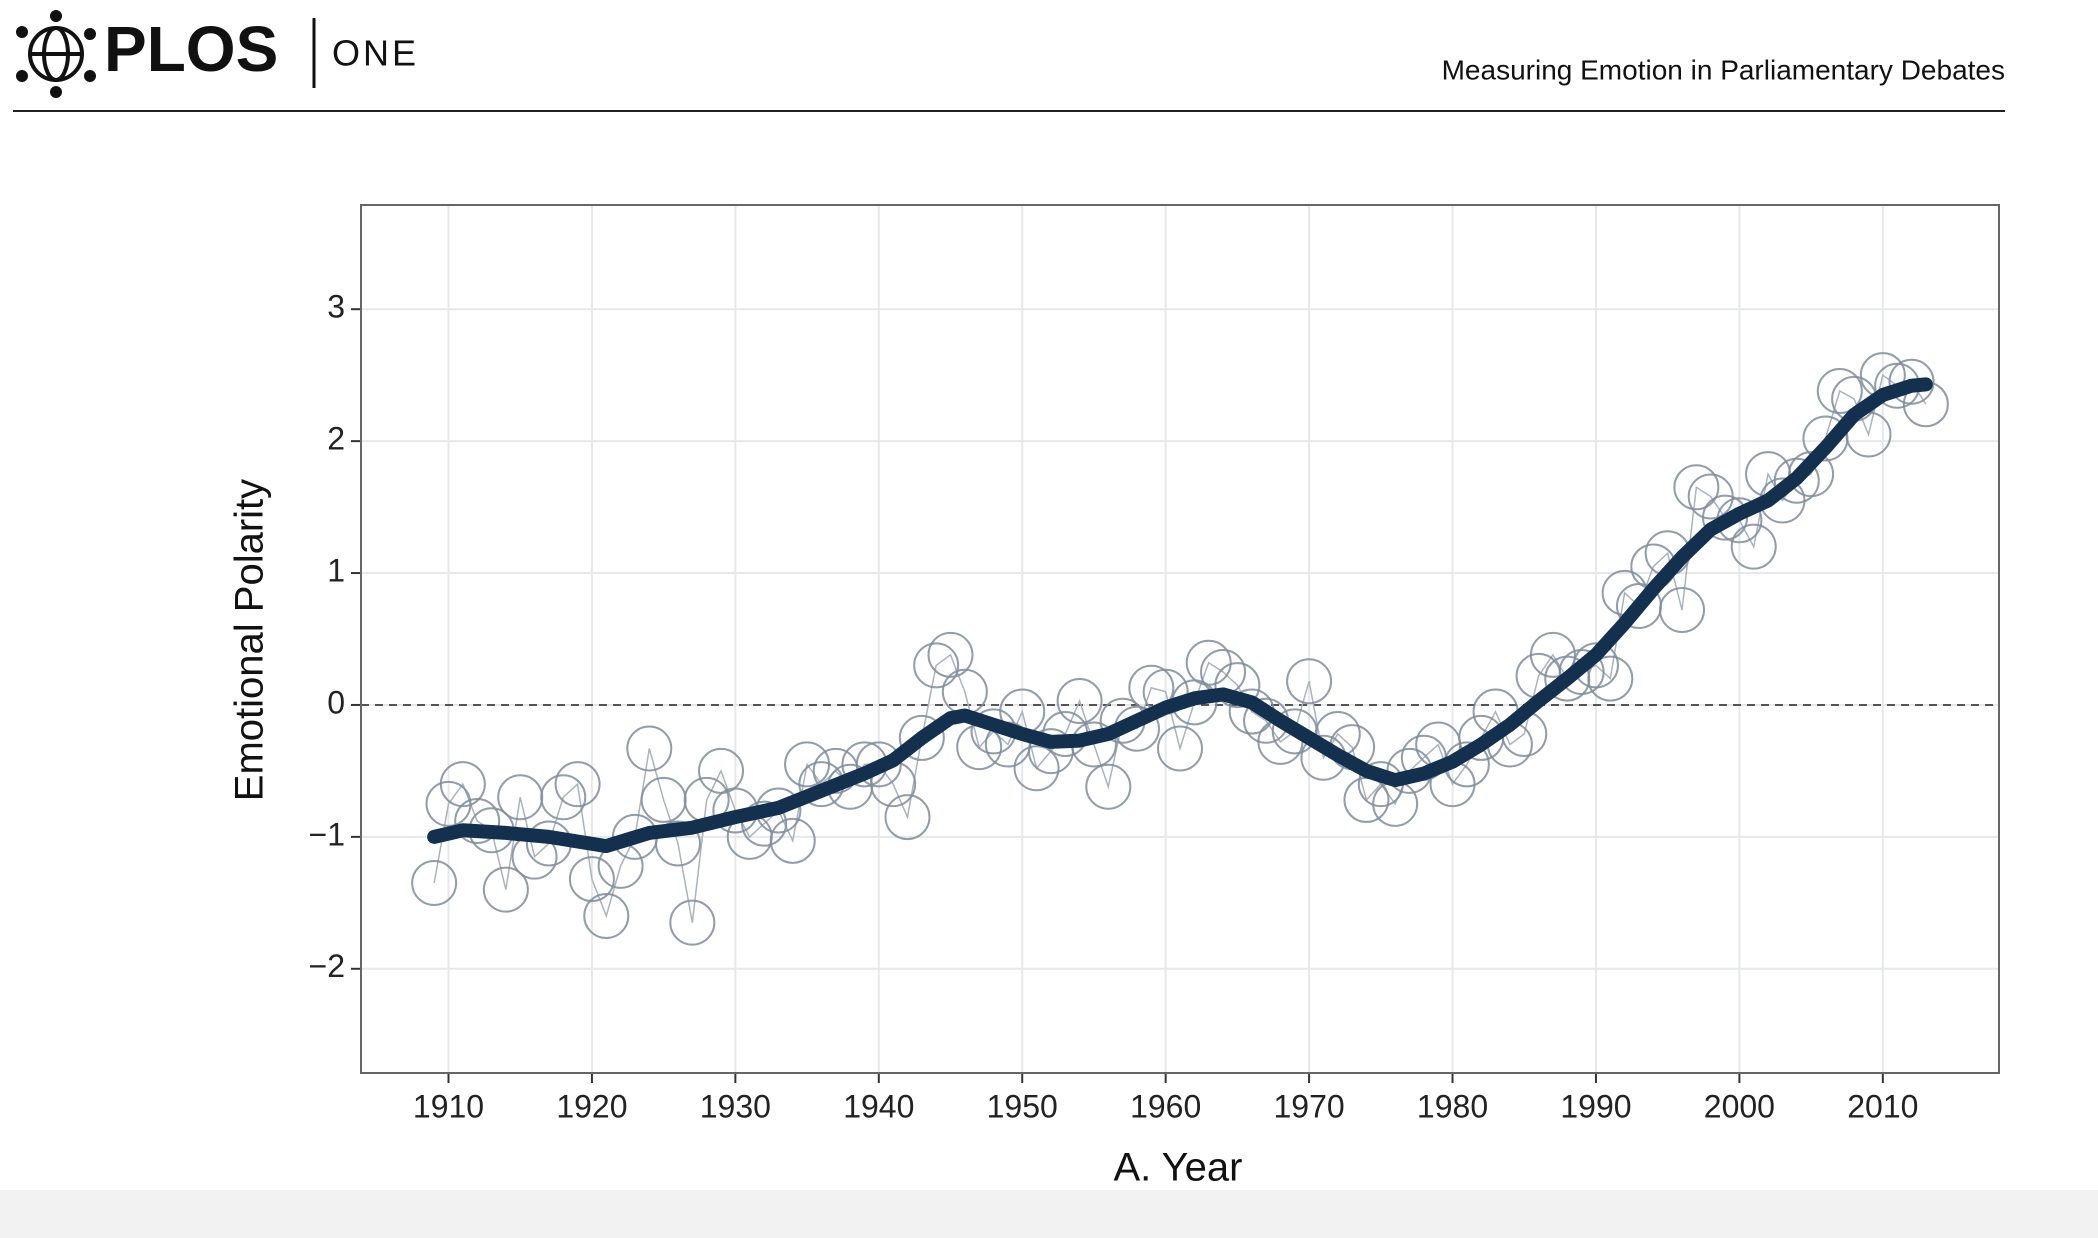 The height and width of the screenshot is (1238, 2098). I want to click on x-tick-label: 1930, so click(735, 1106).